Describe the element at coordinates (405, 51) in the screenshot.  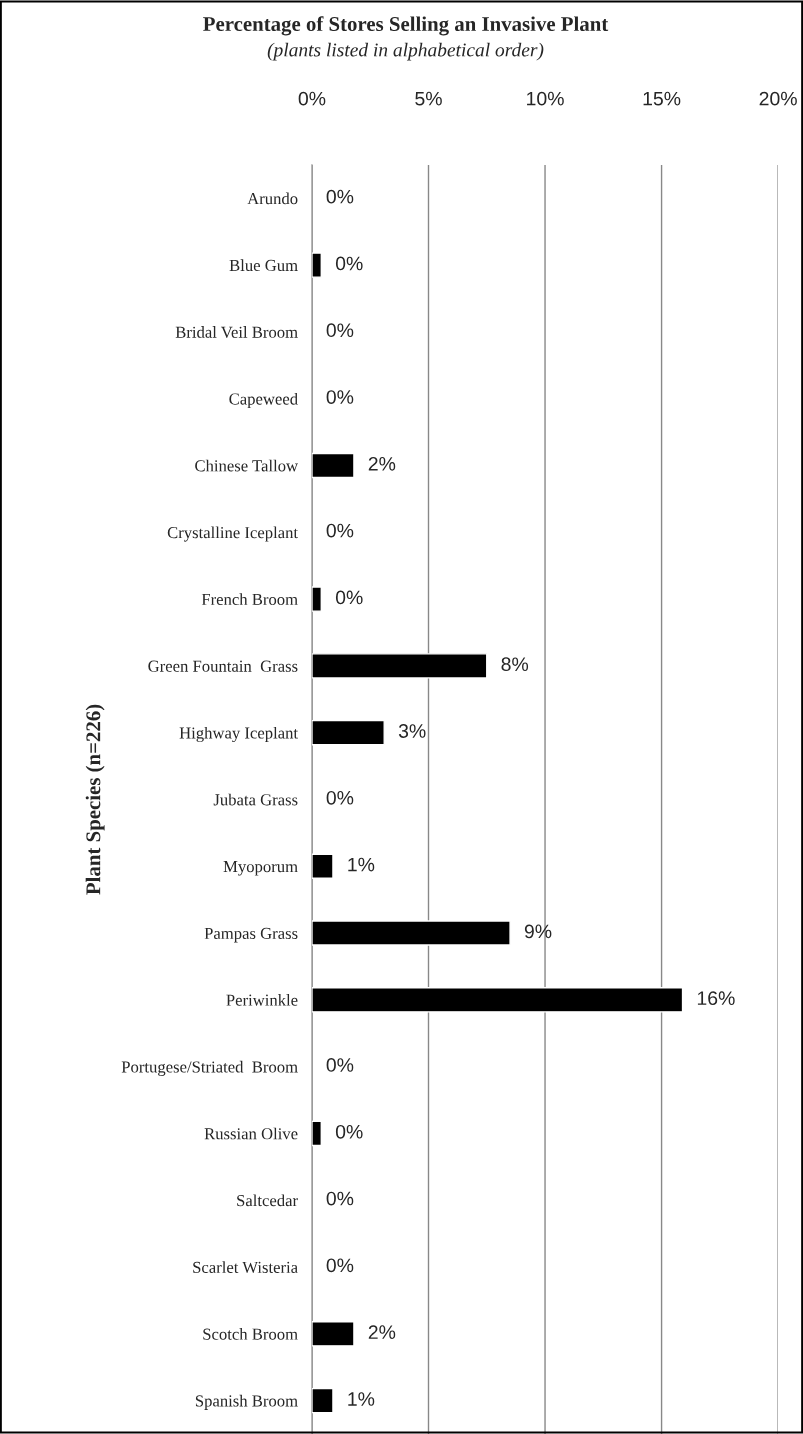
I see `chart-subtitle: (plants listed in alphabetical order)` at that location.